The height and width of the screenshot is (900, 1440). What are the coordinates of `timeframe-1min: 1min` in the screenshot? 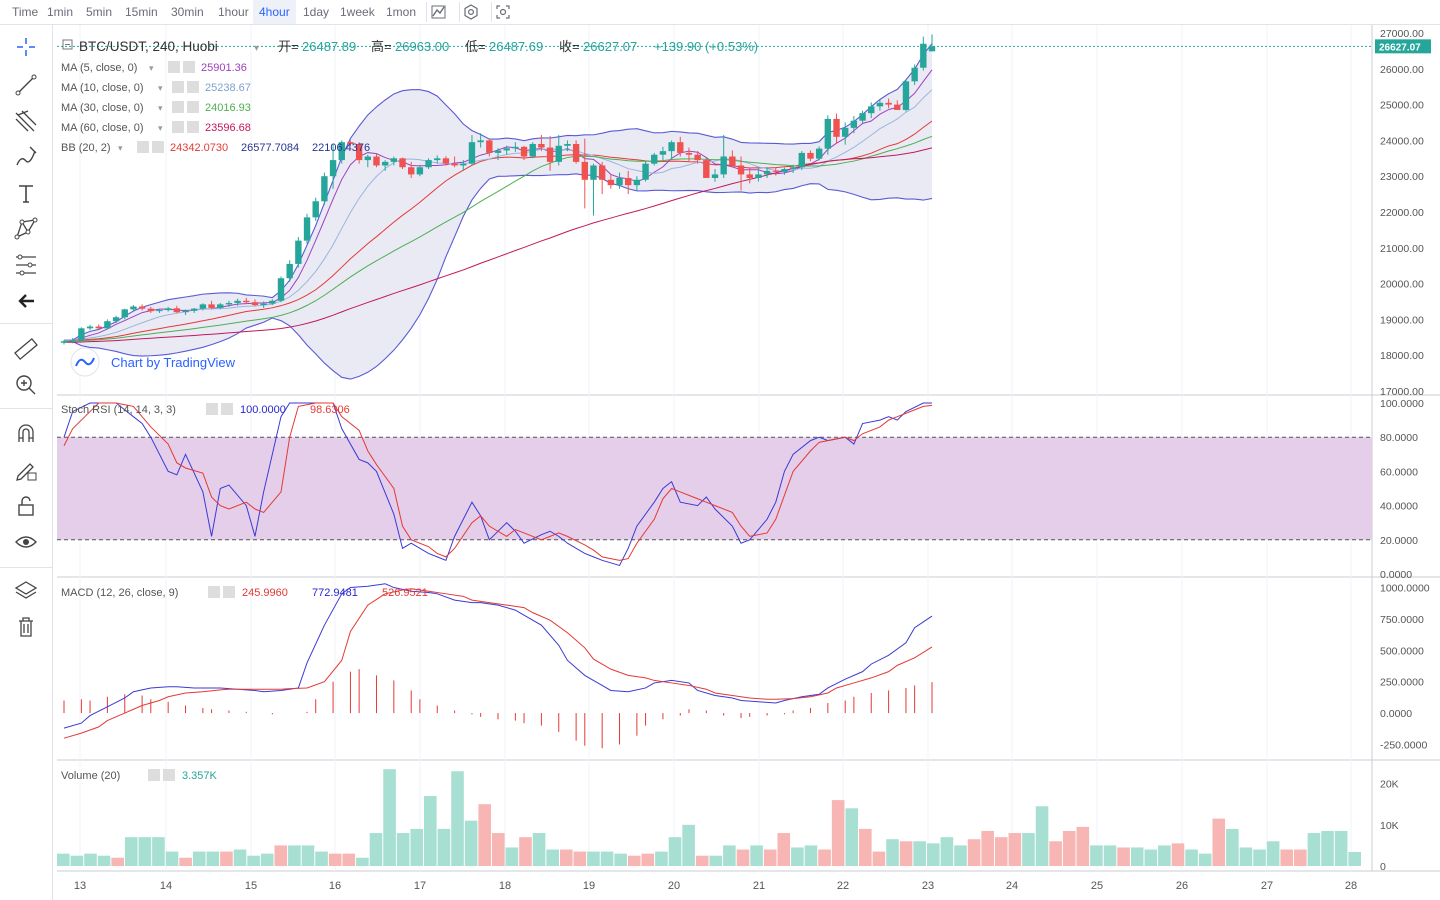 It's located at (60, 12).